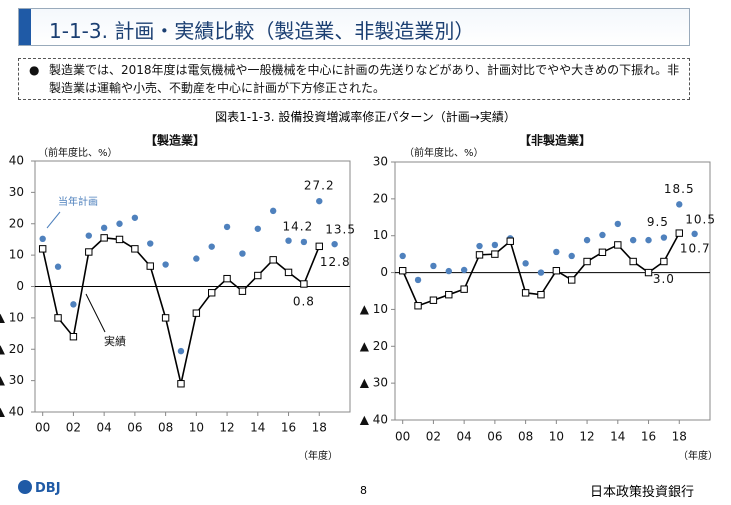 This screenshot has height=505, width=731. What do you see at coordinates (304, 301) in the screenshot?
I see `value-label: 0.8` at bounding box center [304, 301].